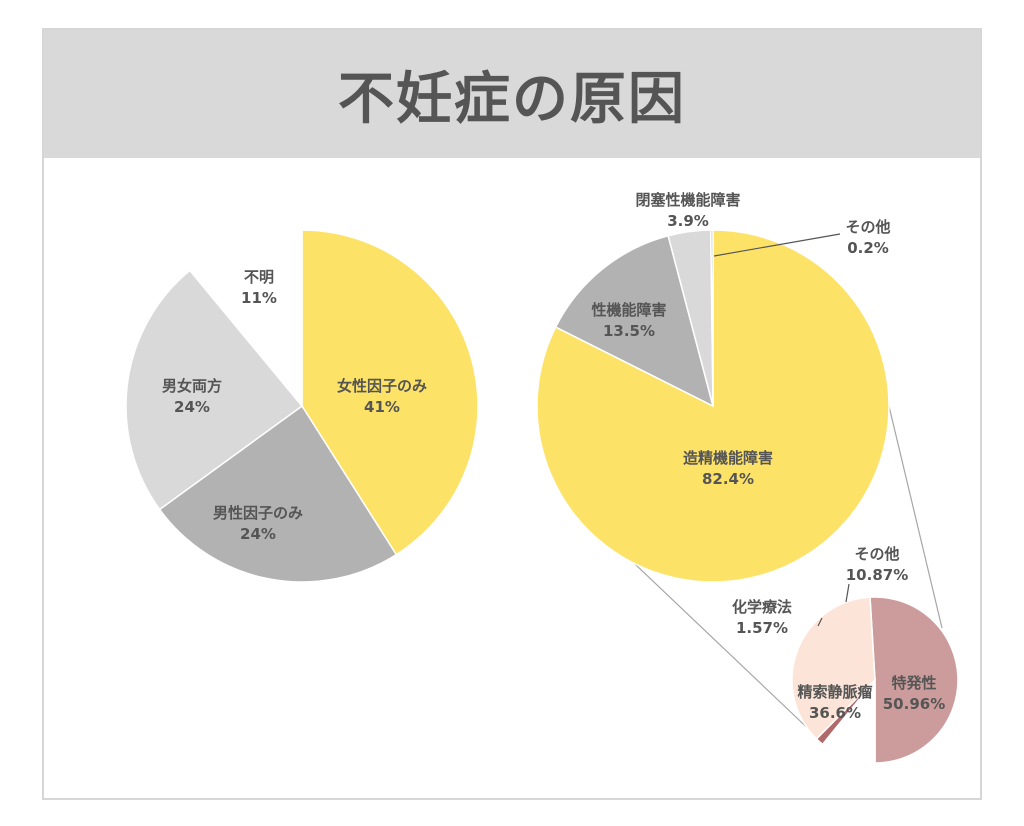  Describe the element at coordinates (914, 693) in the screenshot. I see `slice-label-2-0: 特発性 50.96%` at that location.